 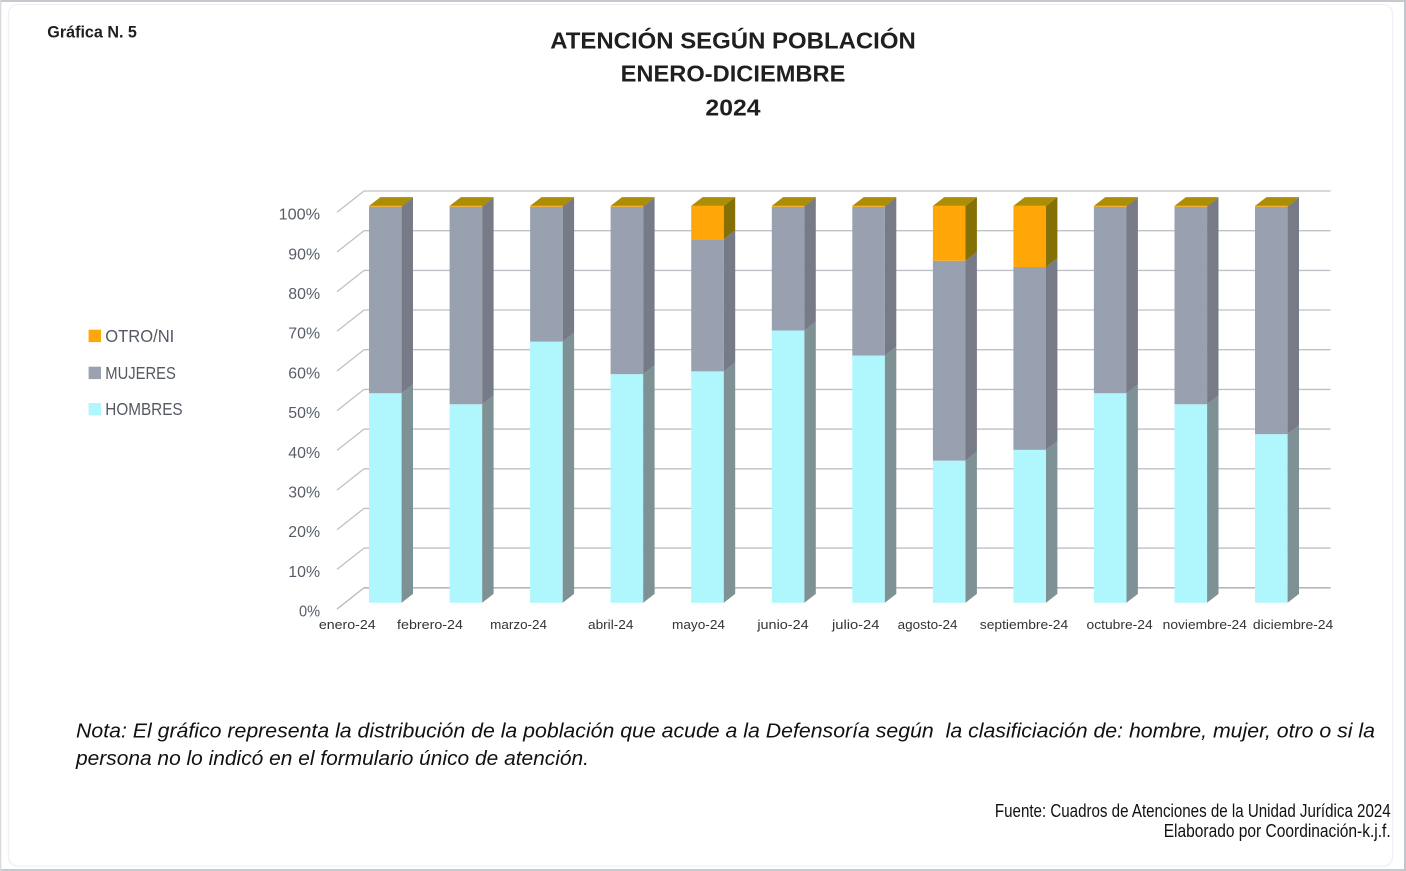 I want to click on svg-text: 2024, so click(x=732, y=108).